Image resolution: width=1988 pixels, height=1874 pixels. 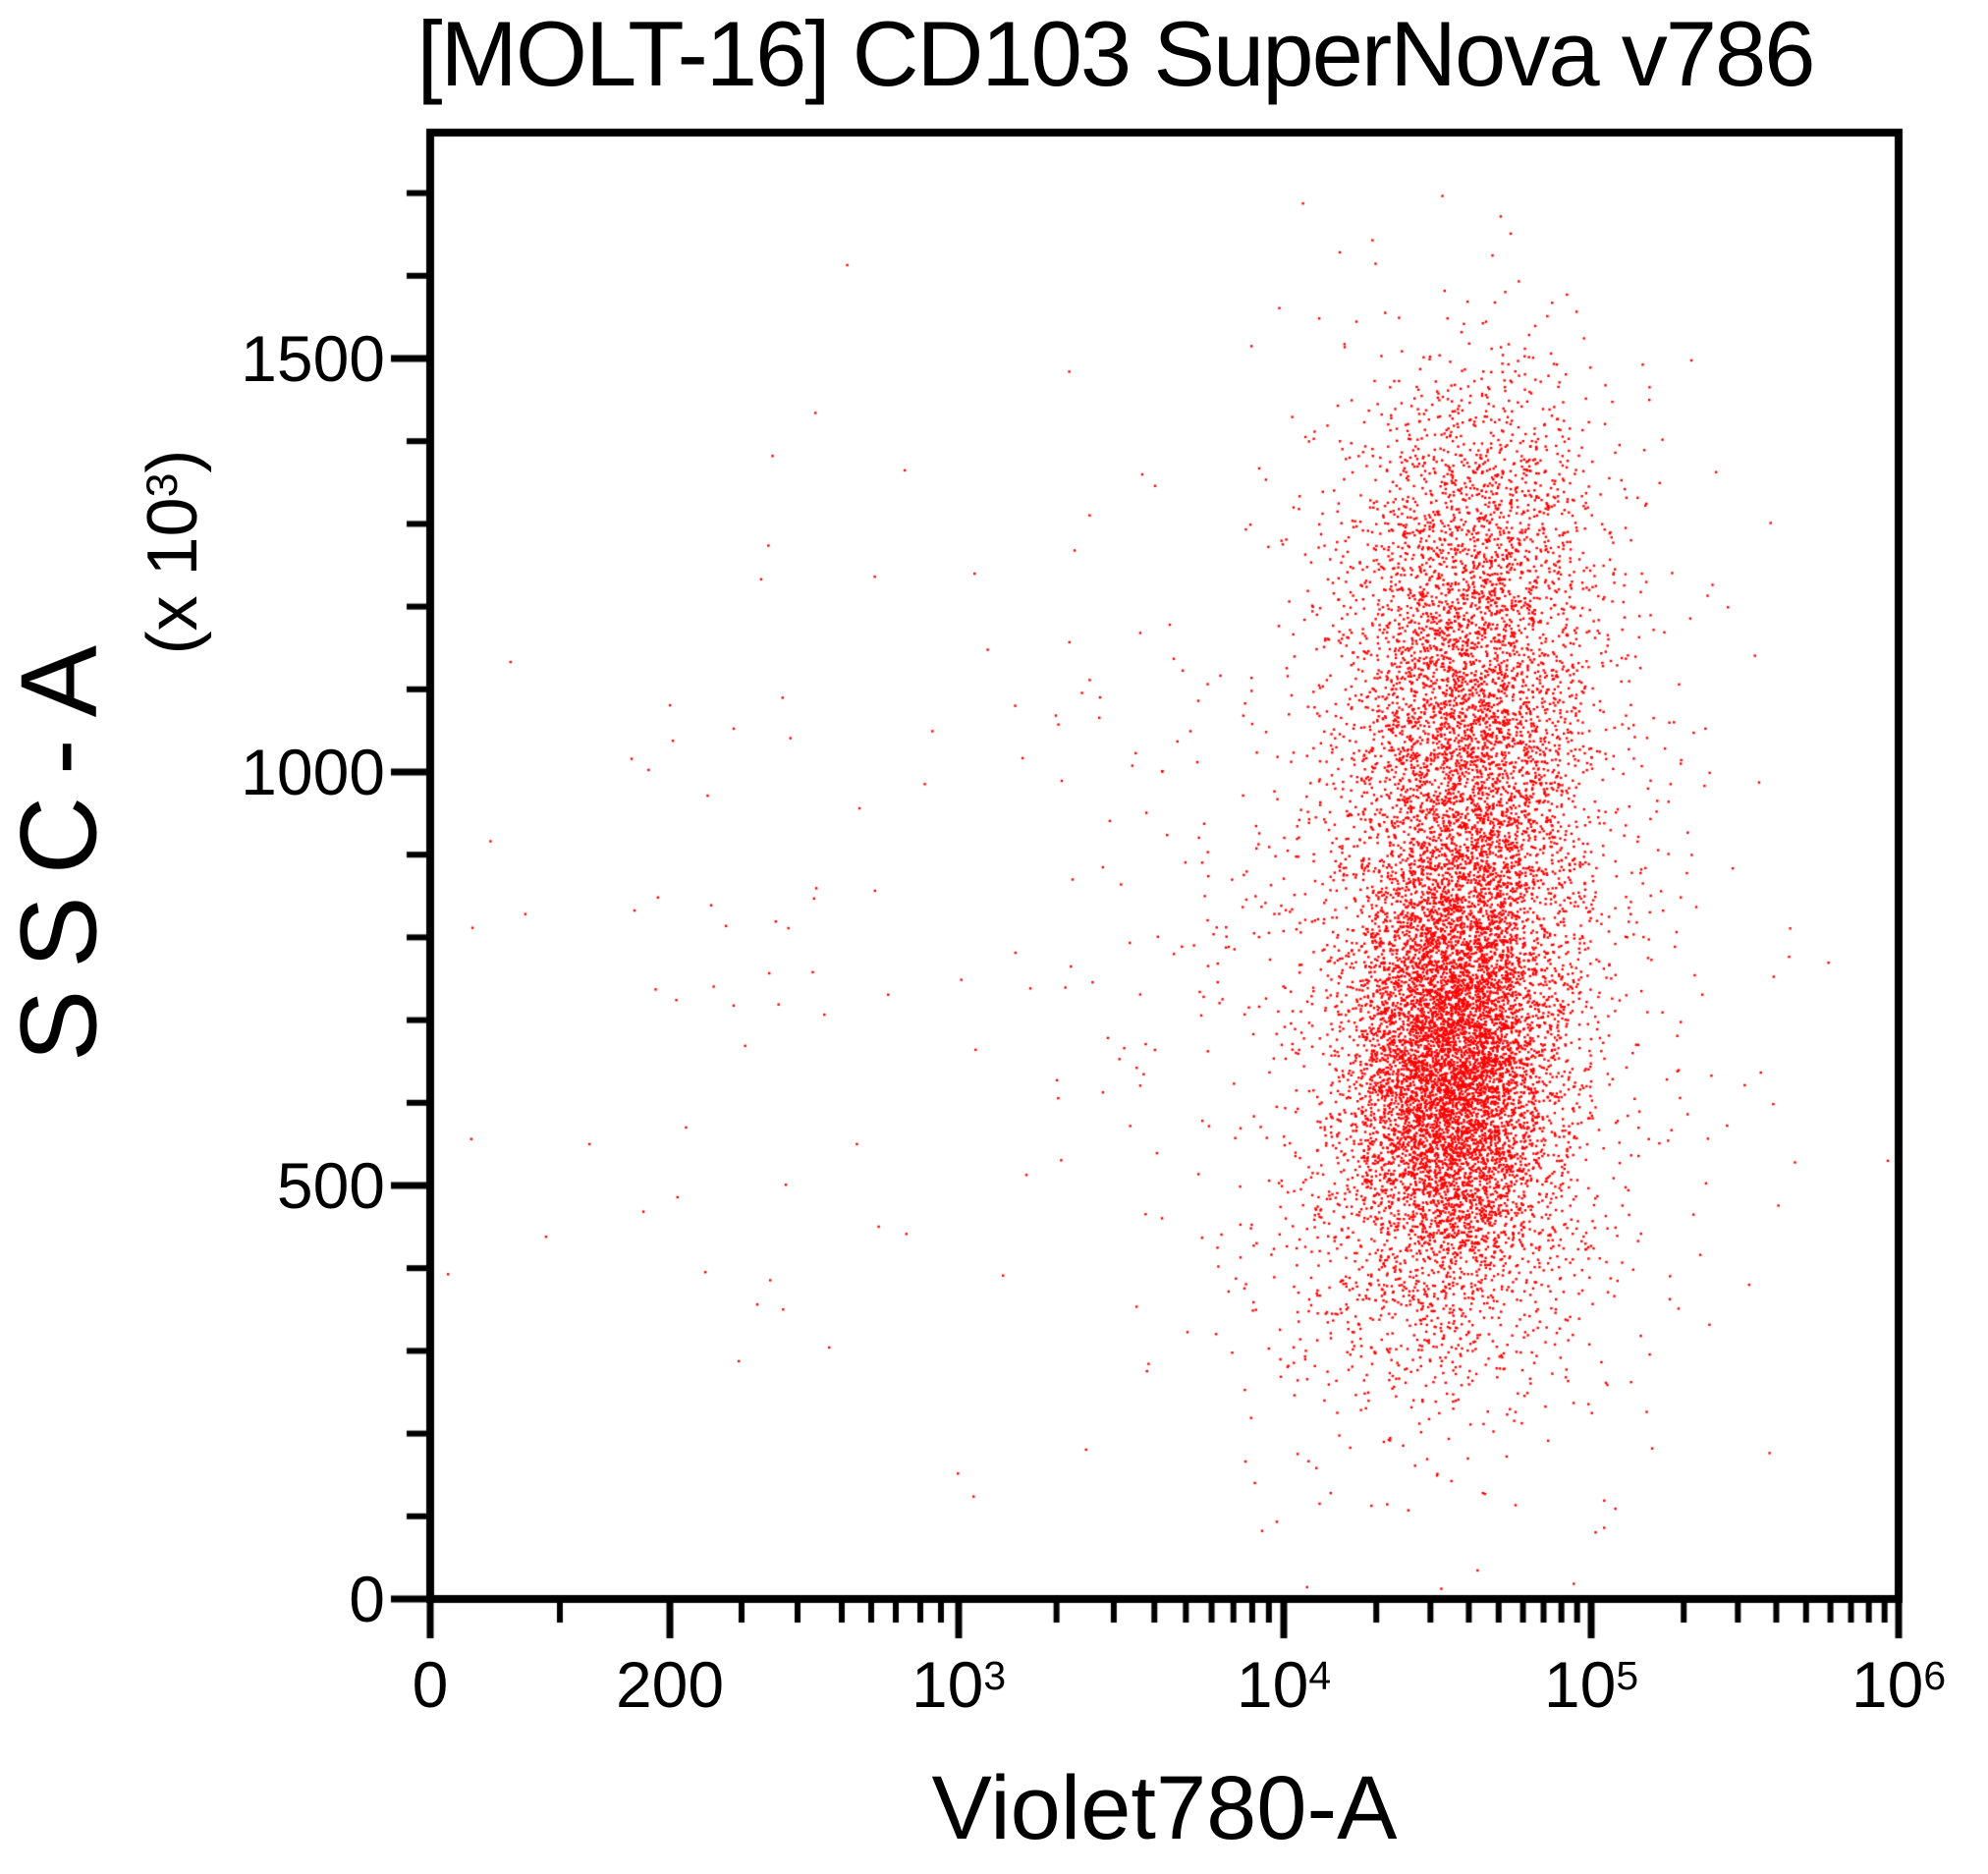 I want to click on y-unit-prefix: (x 10, so click(x=173, y=576).